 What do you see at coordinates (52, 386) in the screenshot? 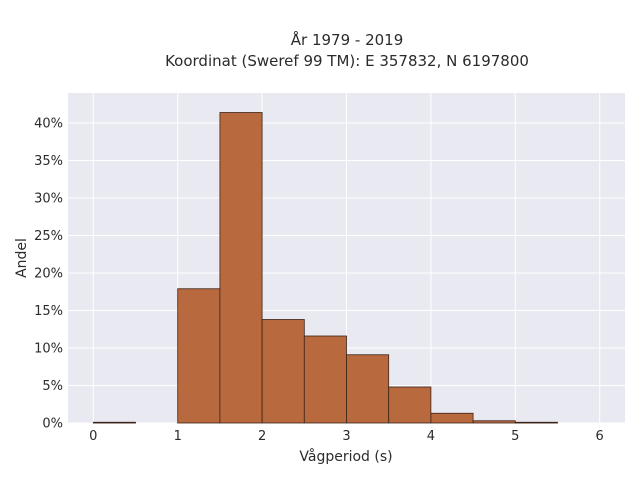
I see `y-tick-label: 5%` at bounding box center [52, 386].